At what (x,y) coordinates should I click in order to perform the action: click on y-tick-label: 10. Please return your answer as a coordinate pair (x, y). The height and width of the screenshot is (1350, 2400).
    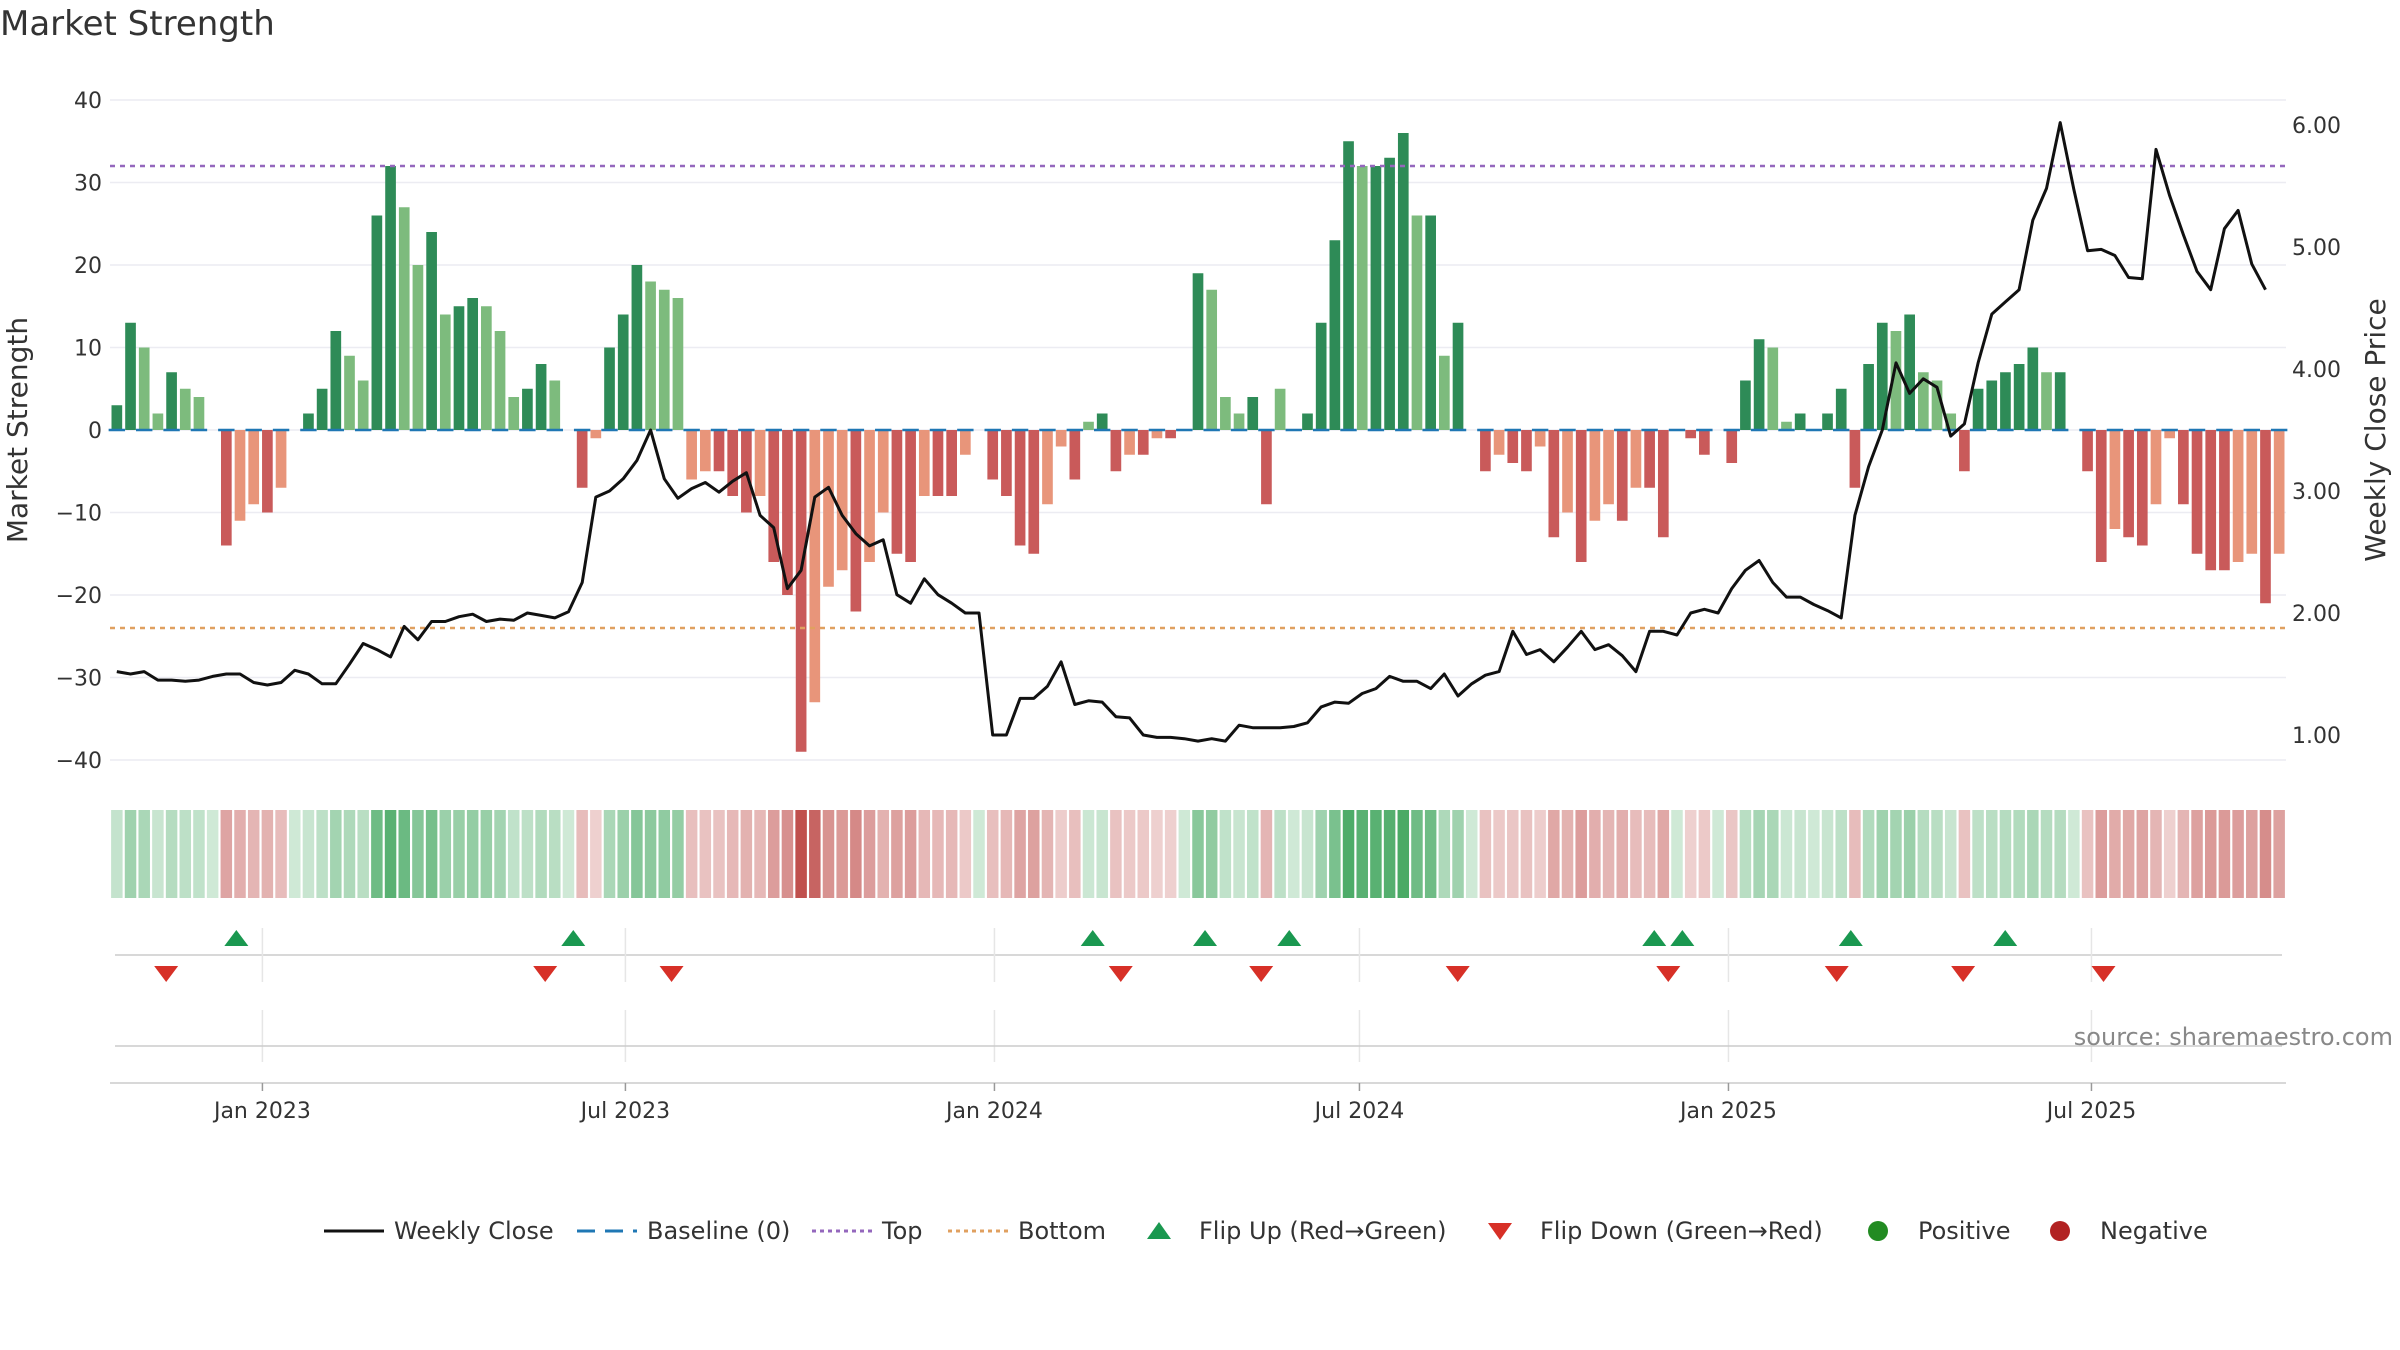
    Looking at the image, I should click on (88, 349).